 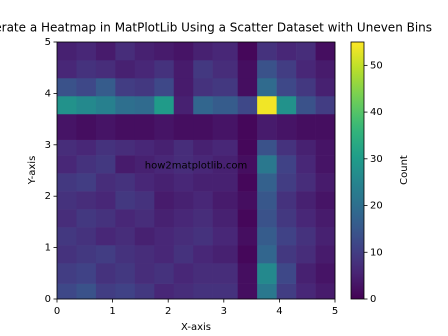 I want to click on colorbar-tick-label: 40, so click(x=376, y=112).